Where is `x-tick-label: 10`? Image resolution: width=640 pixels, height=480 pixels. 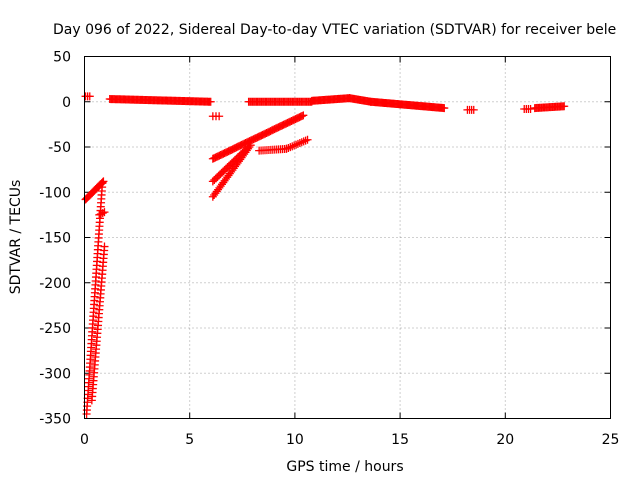 x-tick-label: 10 is located at coordinates (295, 440).